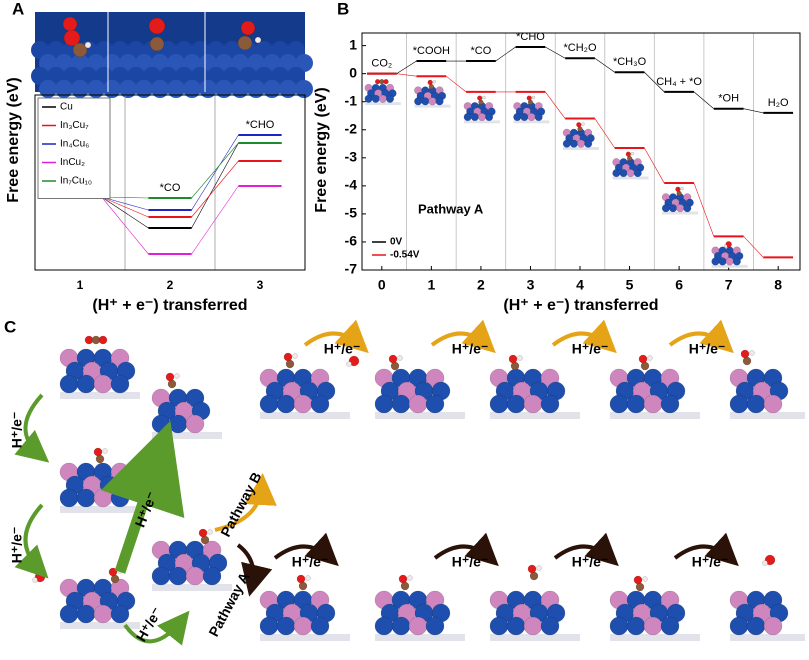  I want to click on x-axis-label: (H⁺ + e⁻) transferred, so click(169, 305).